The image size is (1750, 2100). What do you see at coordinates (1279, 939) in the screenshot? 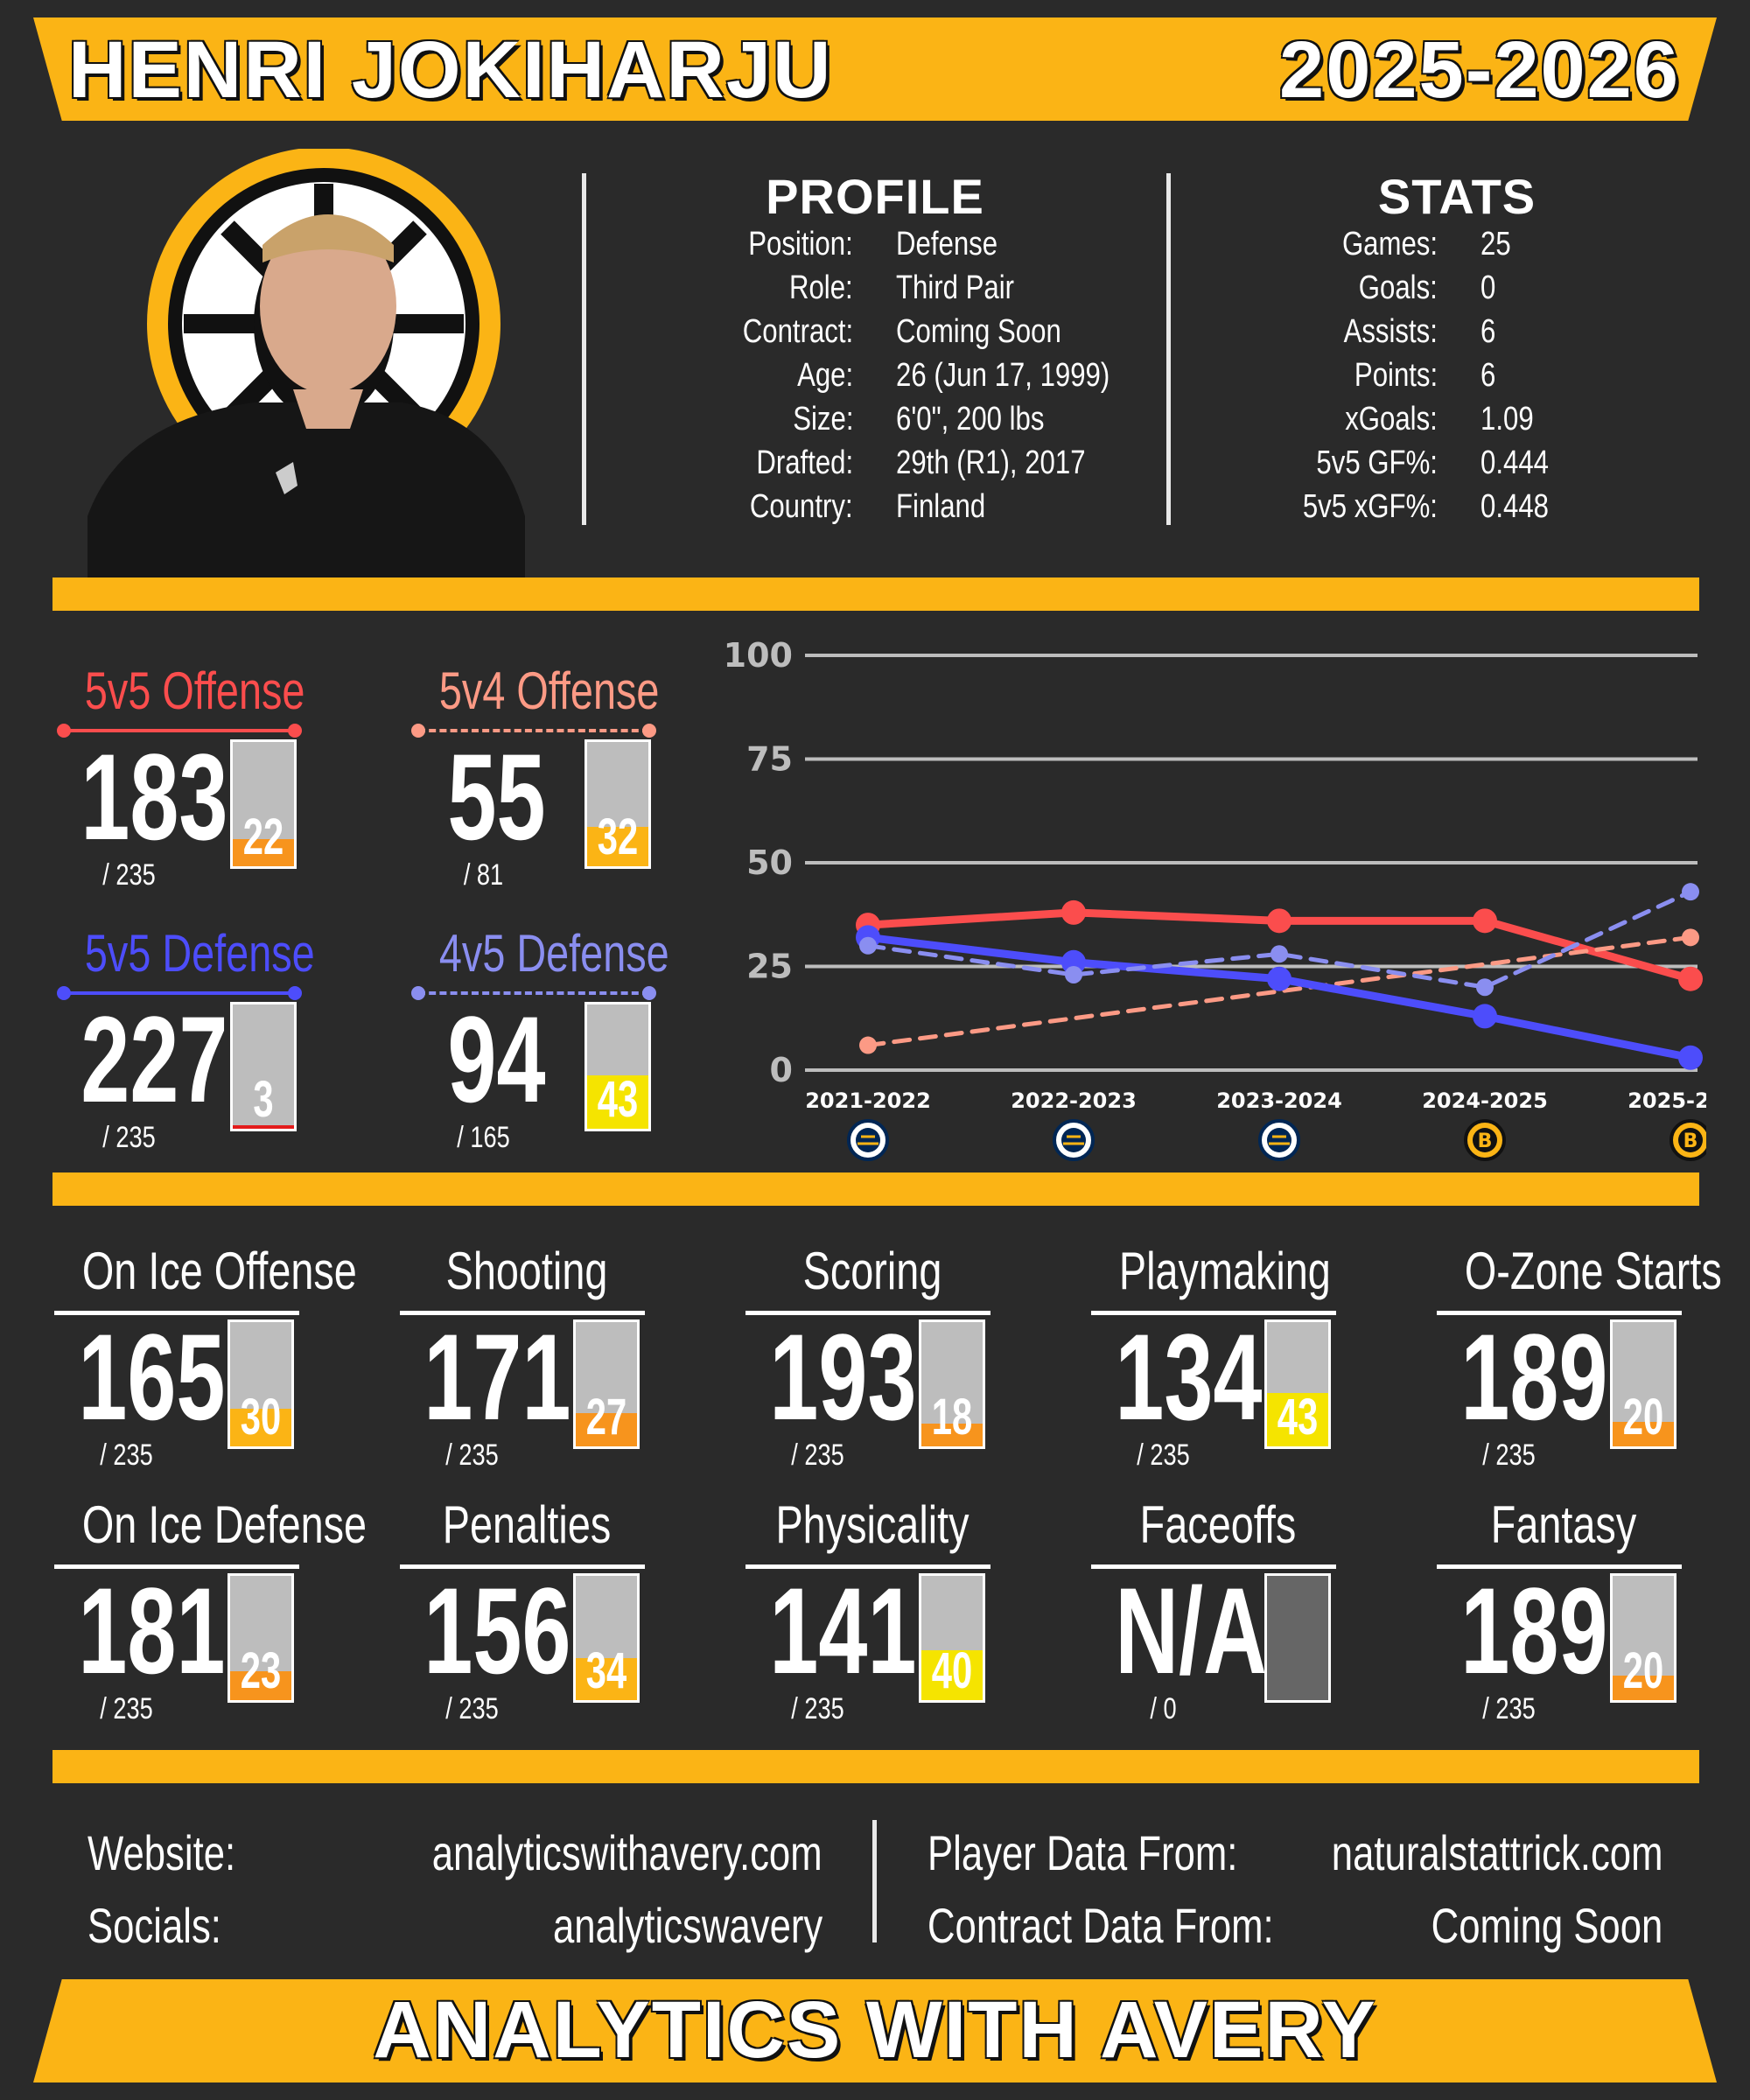
I see `series-line` at bounding box center [1279, 939].